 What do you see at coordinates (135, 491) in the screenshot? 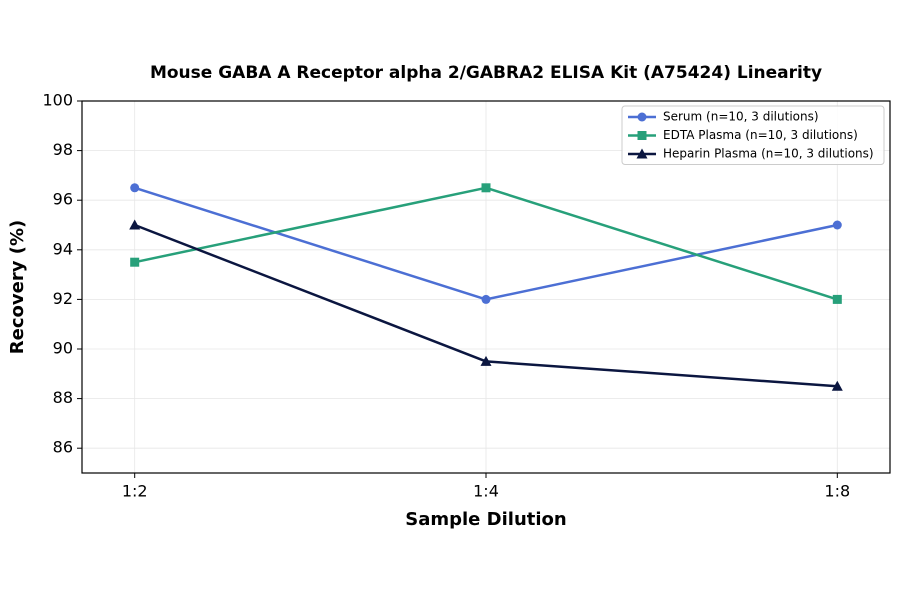
I see `x-tick-label: 1:2` at bounding box center [135, 491].